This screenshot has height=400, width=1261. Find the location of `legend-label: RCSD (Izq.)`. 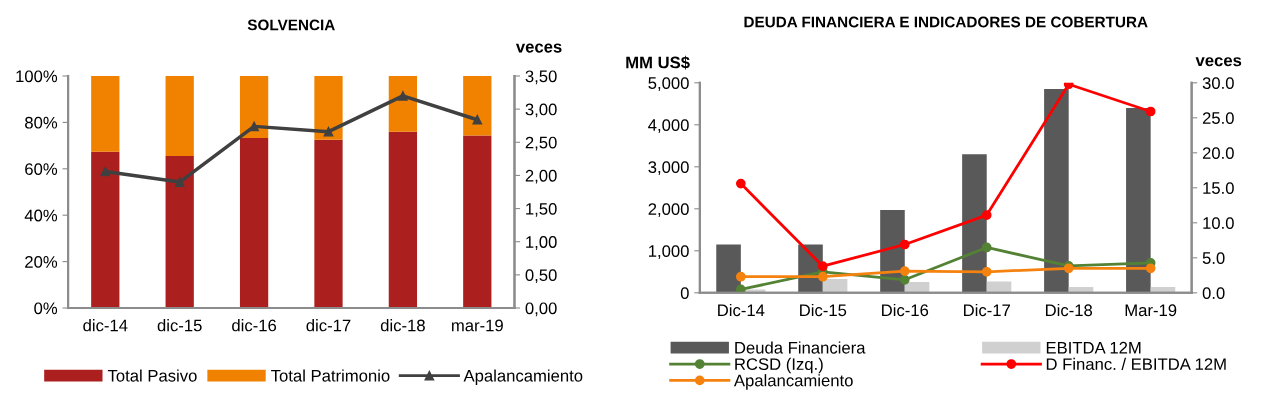

legend-label: RCSD (Izq.) is located at coordinates (779, 365).